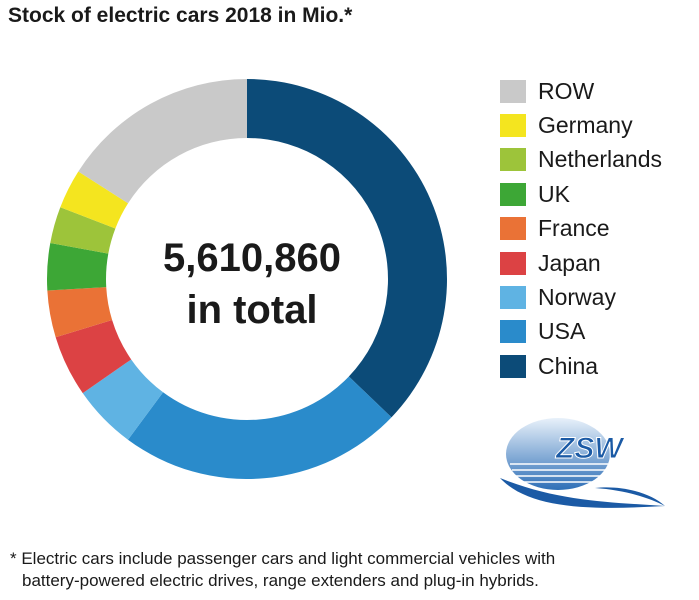  I want to click on slice-germany, so click(94, 200).